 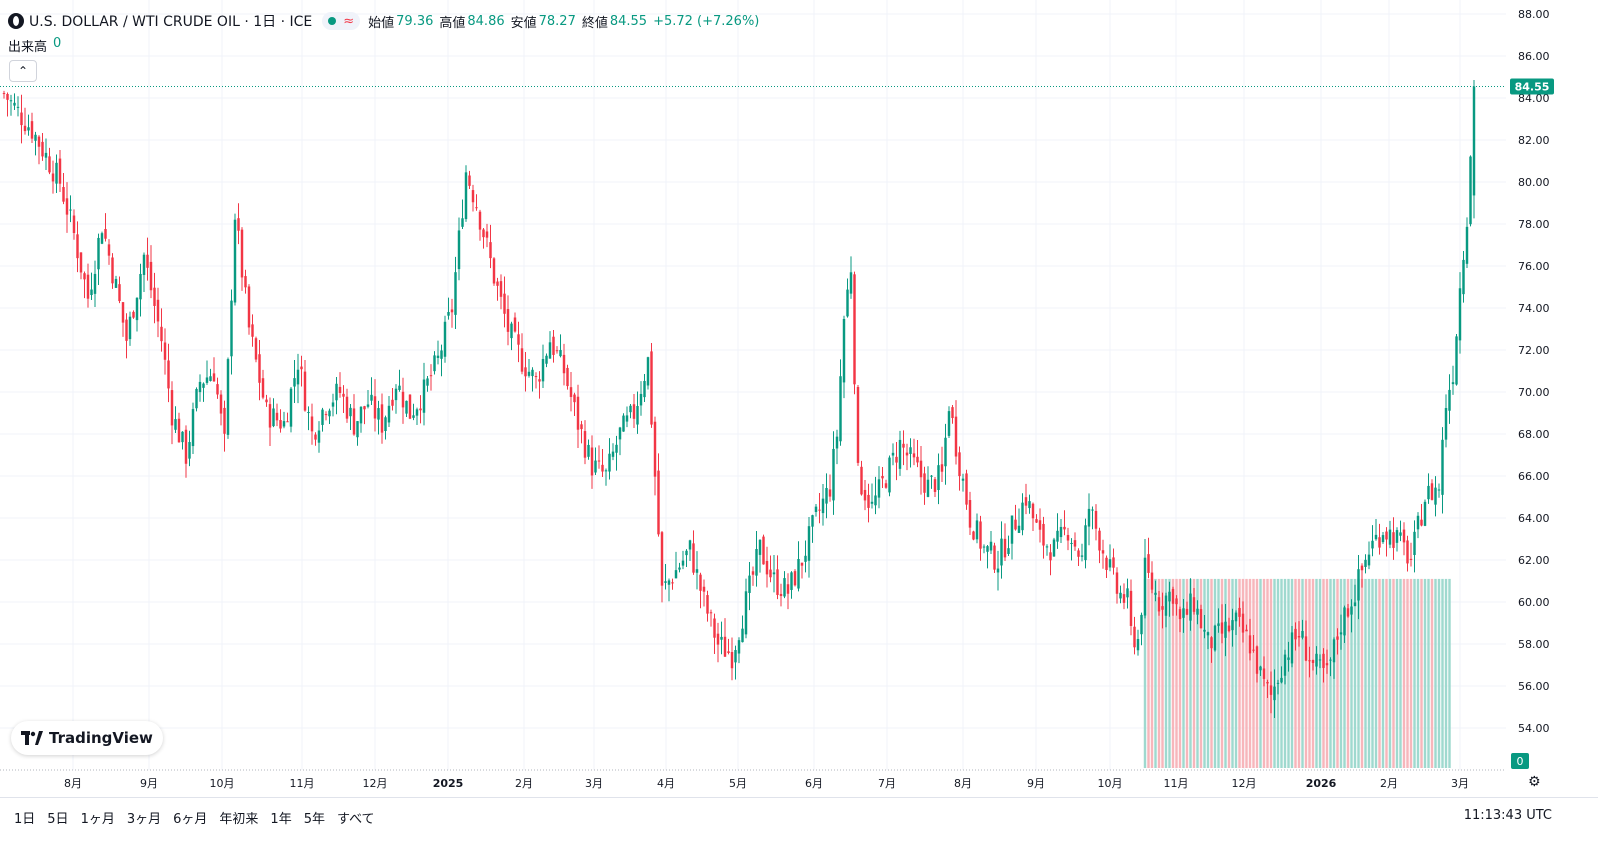 I want to click on range-button-6: 1年, so click(x=281, y=819).